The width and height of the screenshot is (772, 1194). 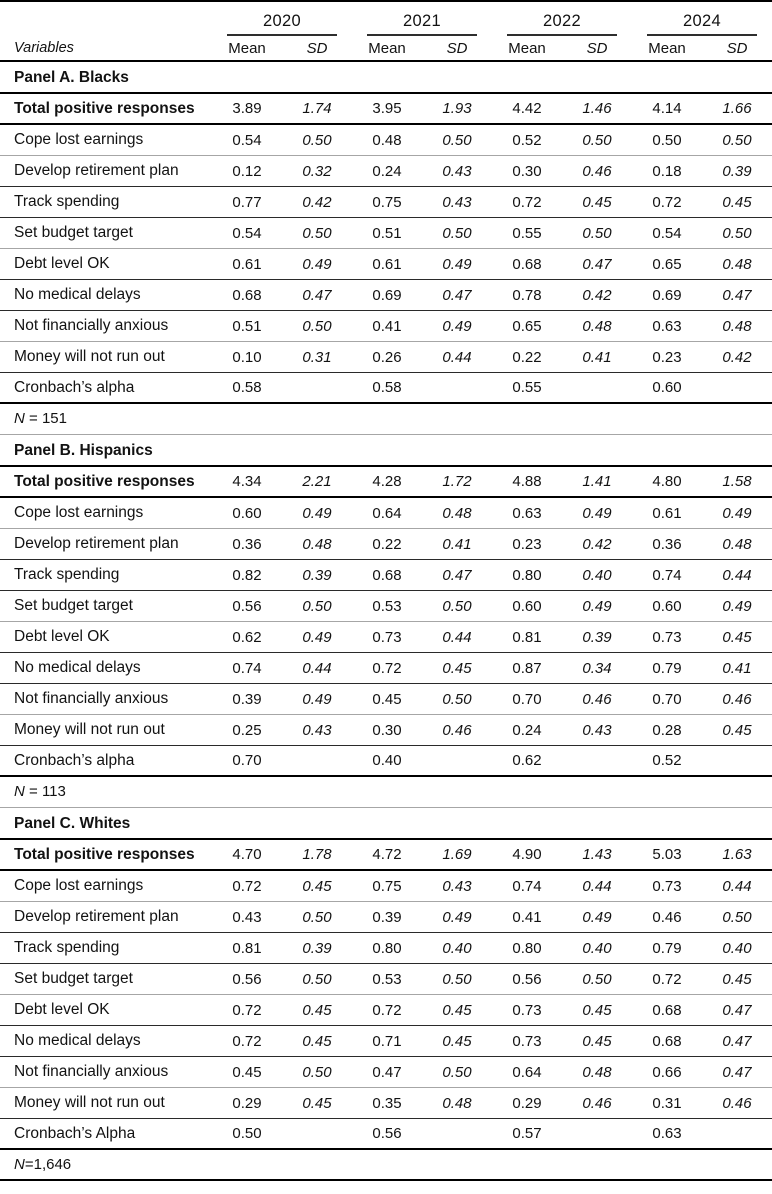 What do you see at coordinates (597, 544) in the screenshot?
I see `sd-value: 0.42` at bounding box center [597, 544].